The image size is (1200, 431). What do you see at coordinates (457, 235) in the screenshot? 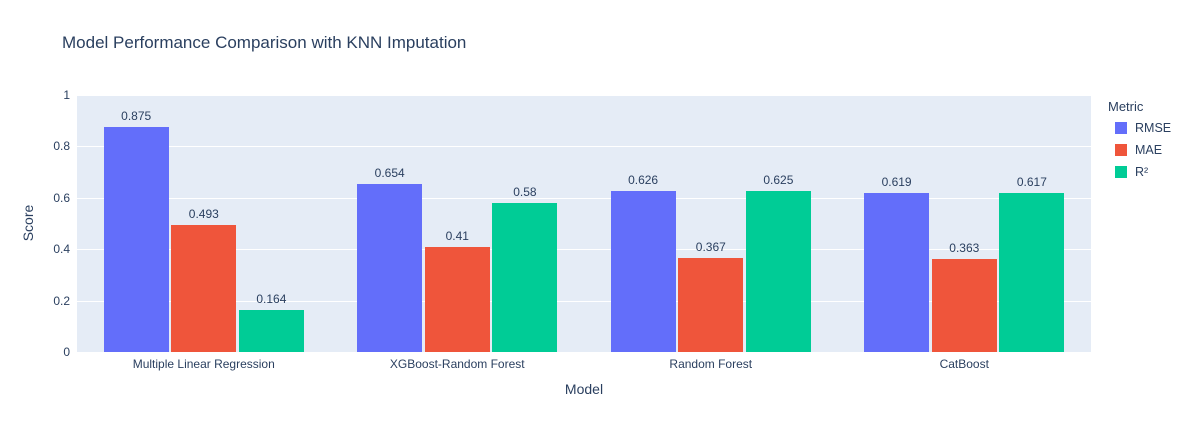
I see `bar-value-label: 0.41` at bounding box center [457, 235].